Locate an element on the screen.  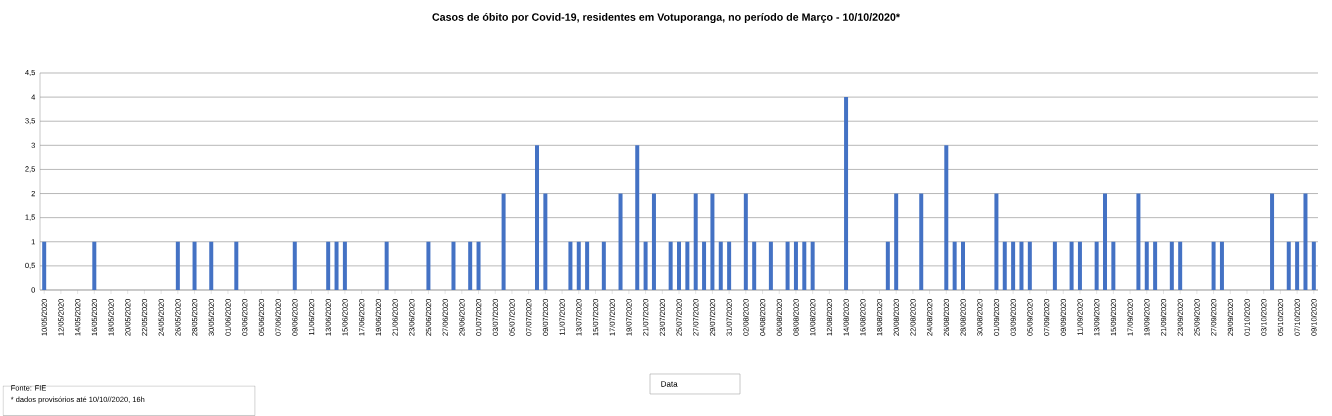
text: Data is located at coordinates (669, 384).